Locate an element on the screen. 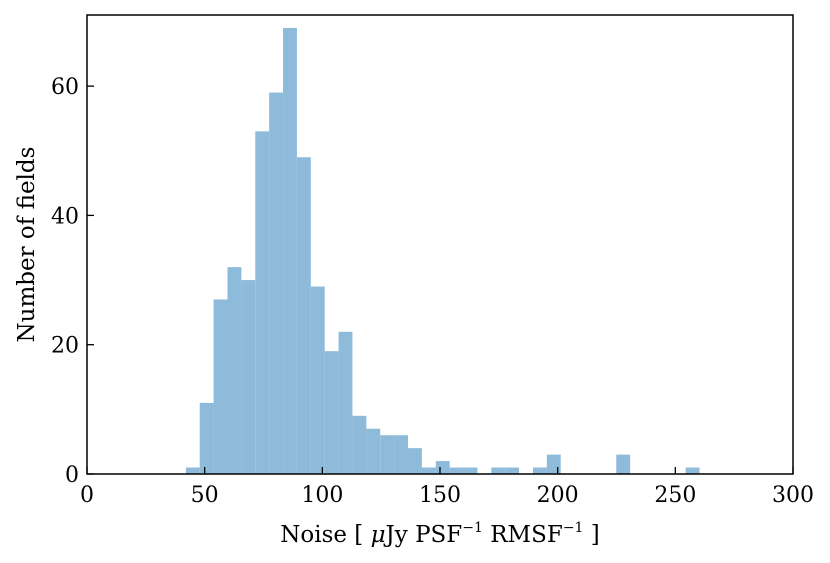 The image size is (830, 563). y-tick-label: 40 is located at coordinates (65, 216).